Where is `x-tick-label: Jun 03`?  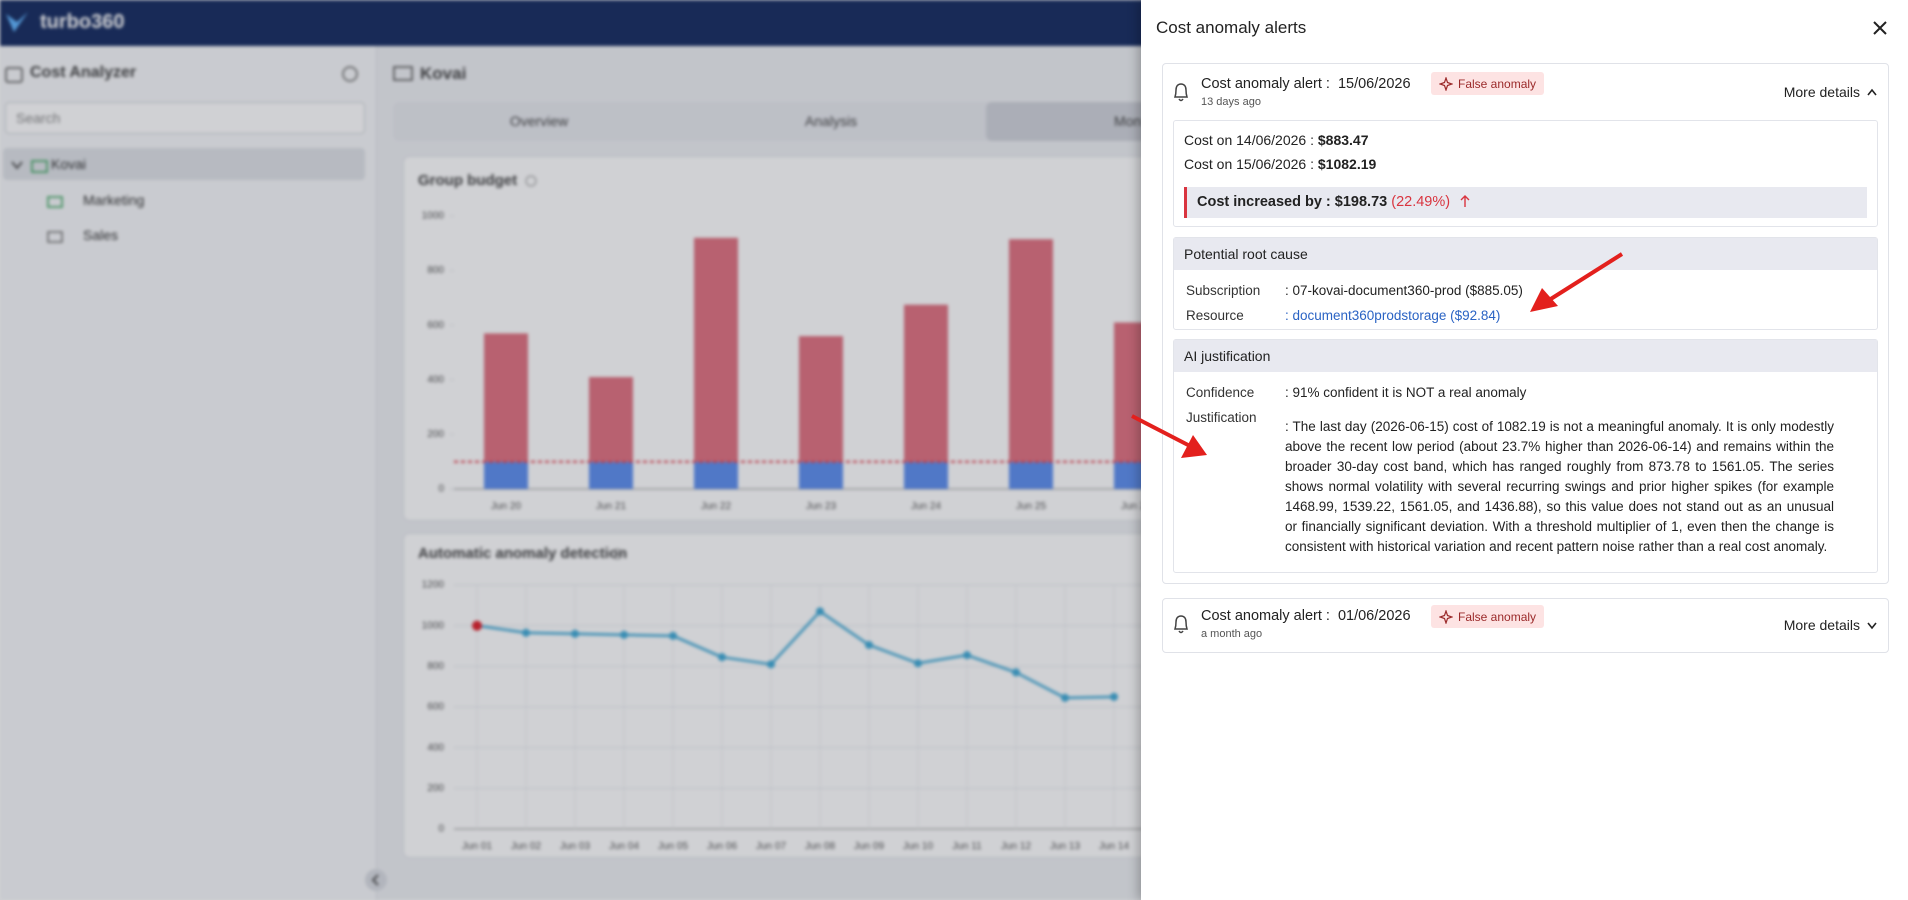
x-tick-label: Jun 03 is located at coordinates (575, 846).